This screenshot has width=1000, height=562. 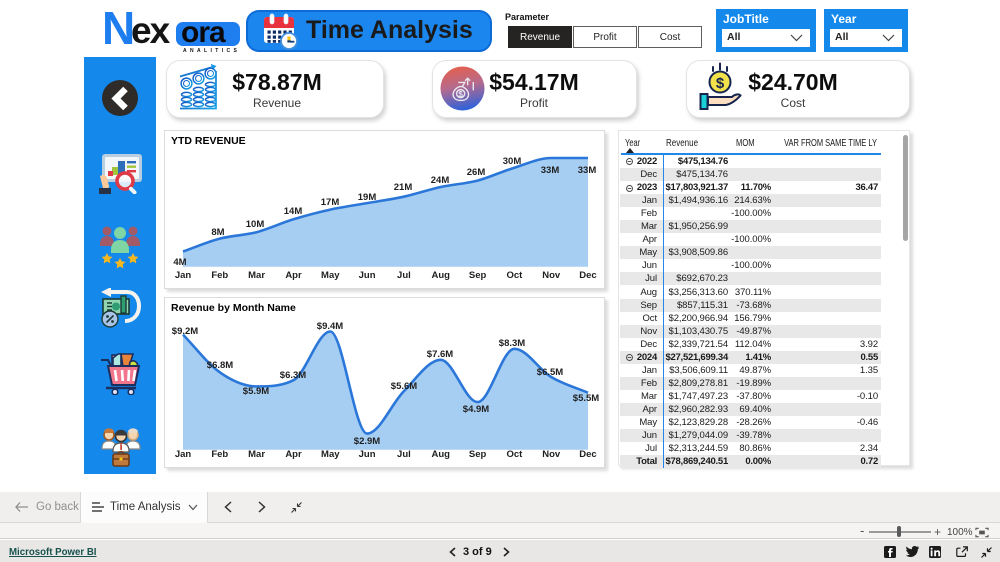 I want to click on svg-text: $6.3M, so click(x=293, y=375).